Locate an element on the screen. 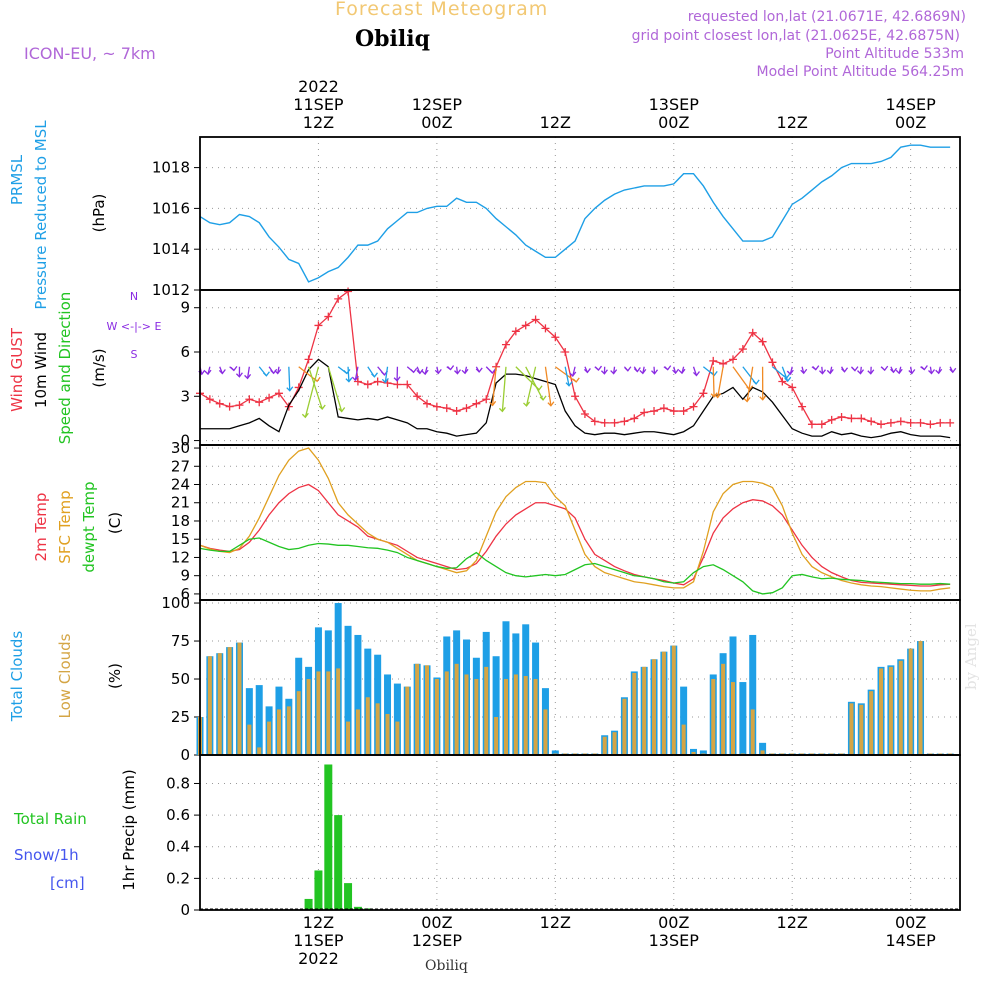 This screenshot has width=1000, height=1000. y-tick-label: 24 is located at coordinates (180, 485).